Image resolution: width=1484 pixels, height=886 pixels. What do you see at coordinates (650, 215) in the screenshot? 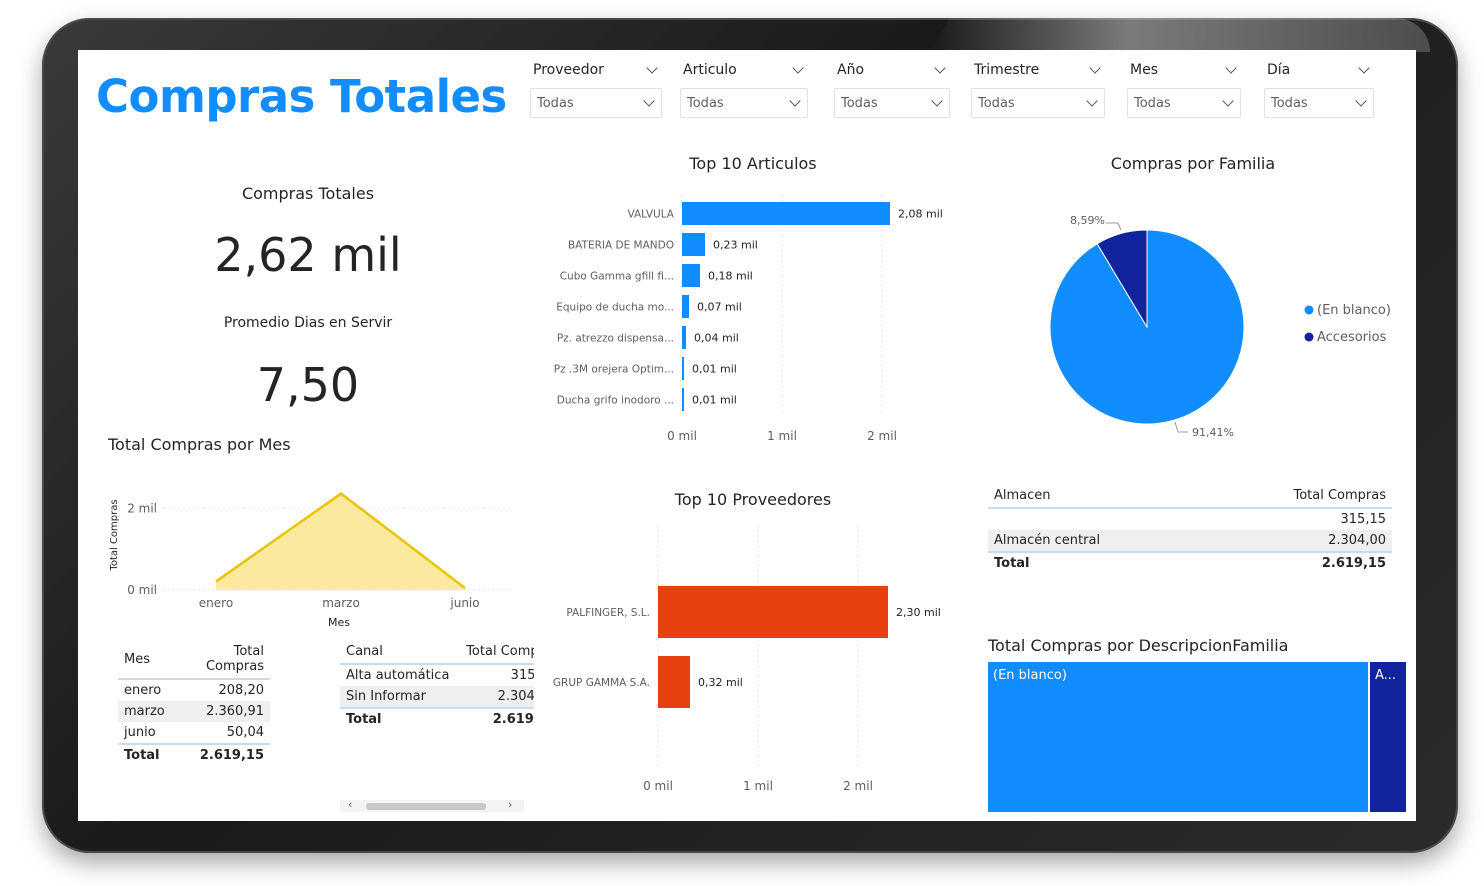
I see `category-label: VALVULA` at bounding box center [650, 215].